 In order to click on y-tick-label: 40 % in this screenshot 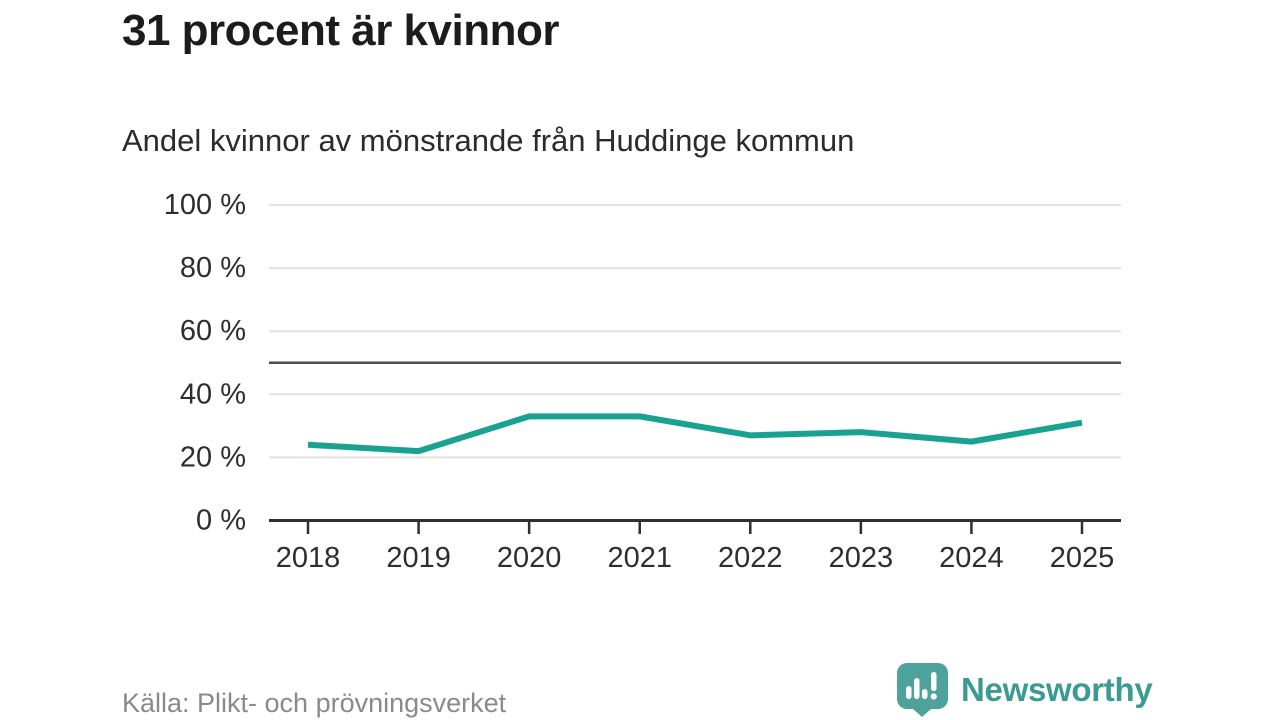, I will do `click(213, 394)`.